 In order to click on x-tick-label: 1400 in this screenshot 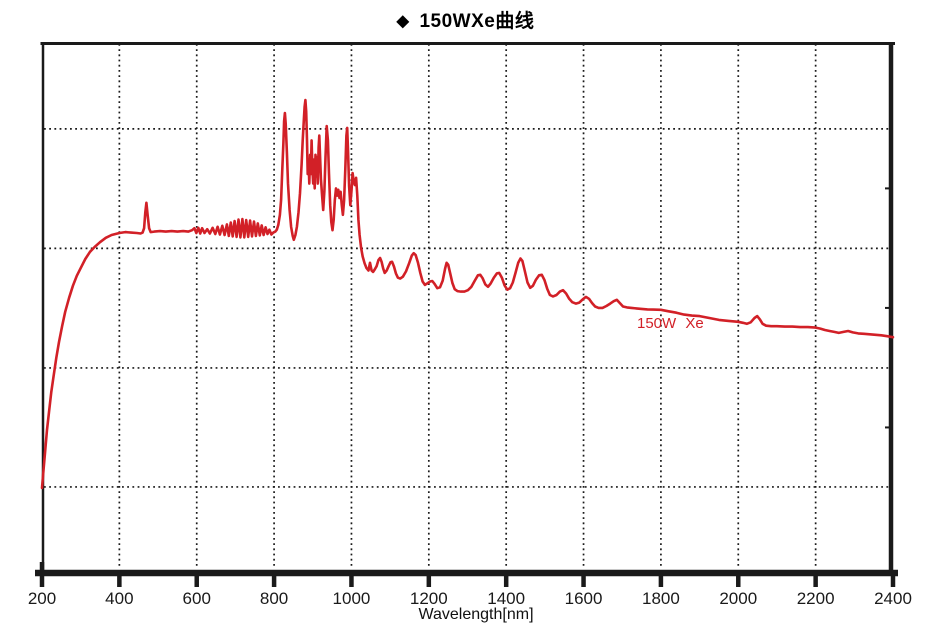, I will do `click(506, 598)`.